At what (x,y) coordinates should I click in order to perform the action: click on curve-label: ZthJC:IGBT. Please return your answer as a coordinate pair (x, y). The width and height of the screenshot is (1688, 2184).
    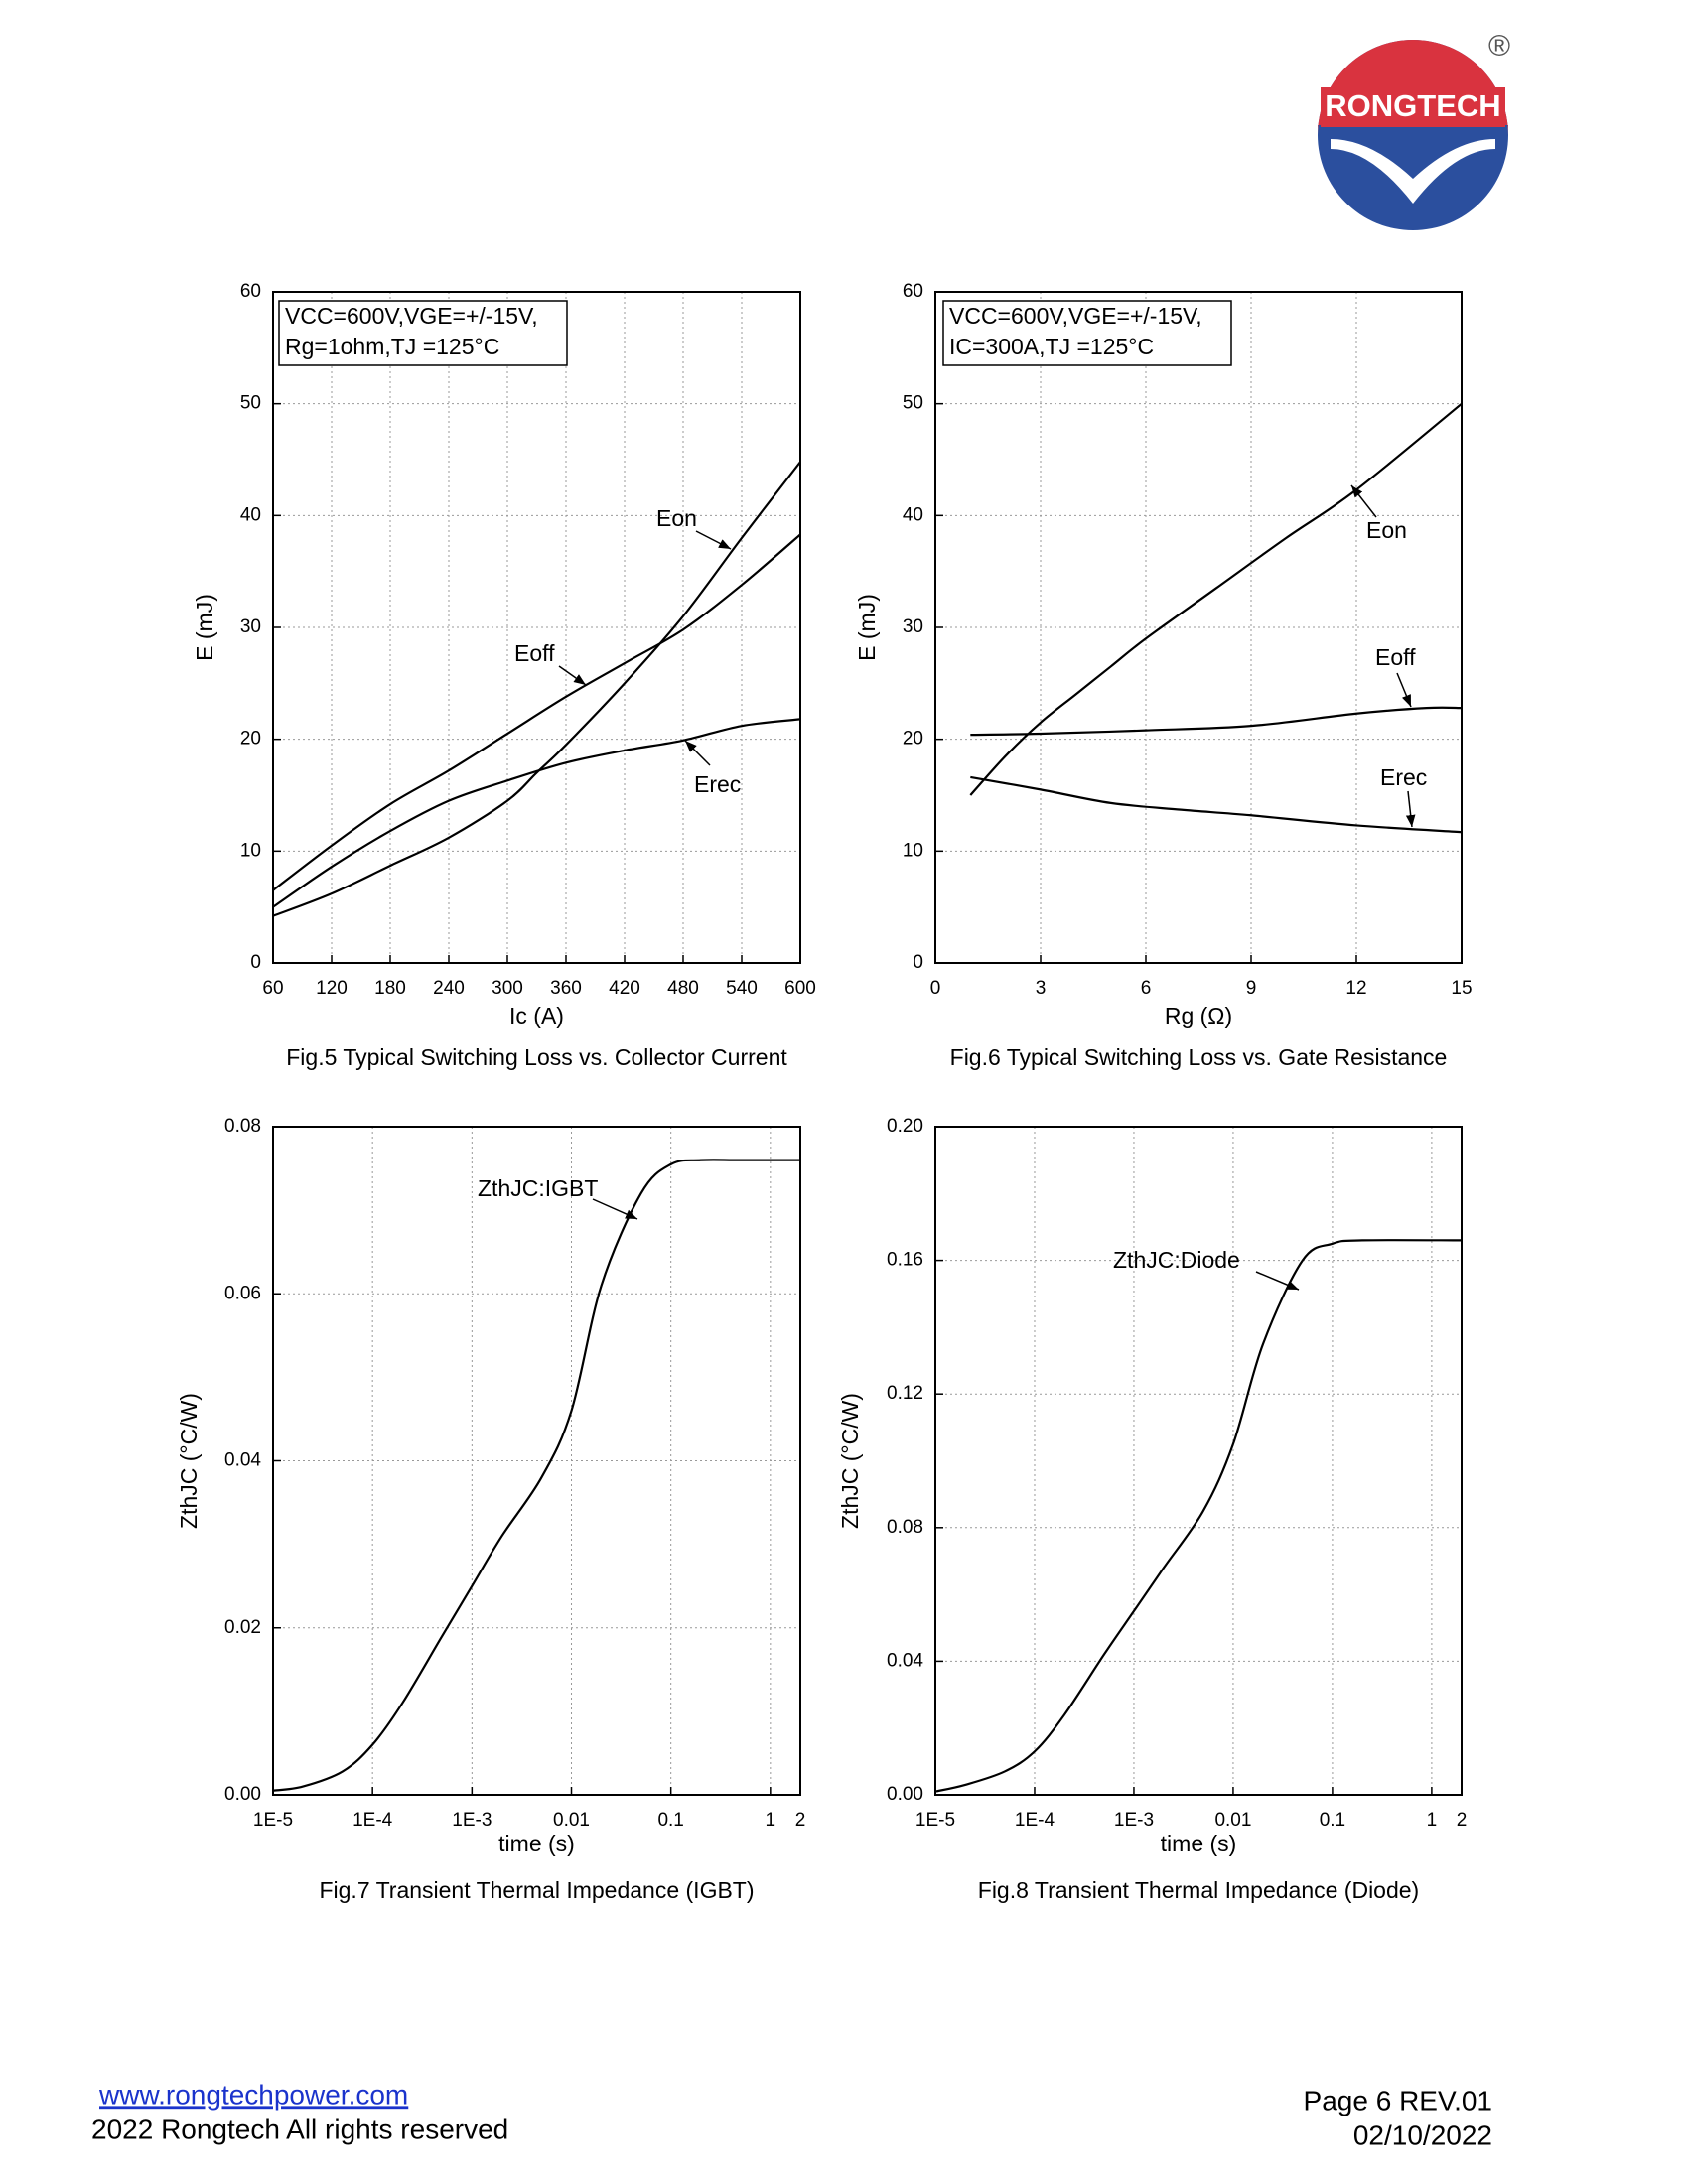
    Looking at the image, I should click on (538, 1188).